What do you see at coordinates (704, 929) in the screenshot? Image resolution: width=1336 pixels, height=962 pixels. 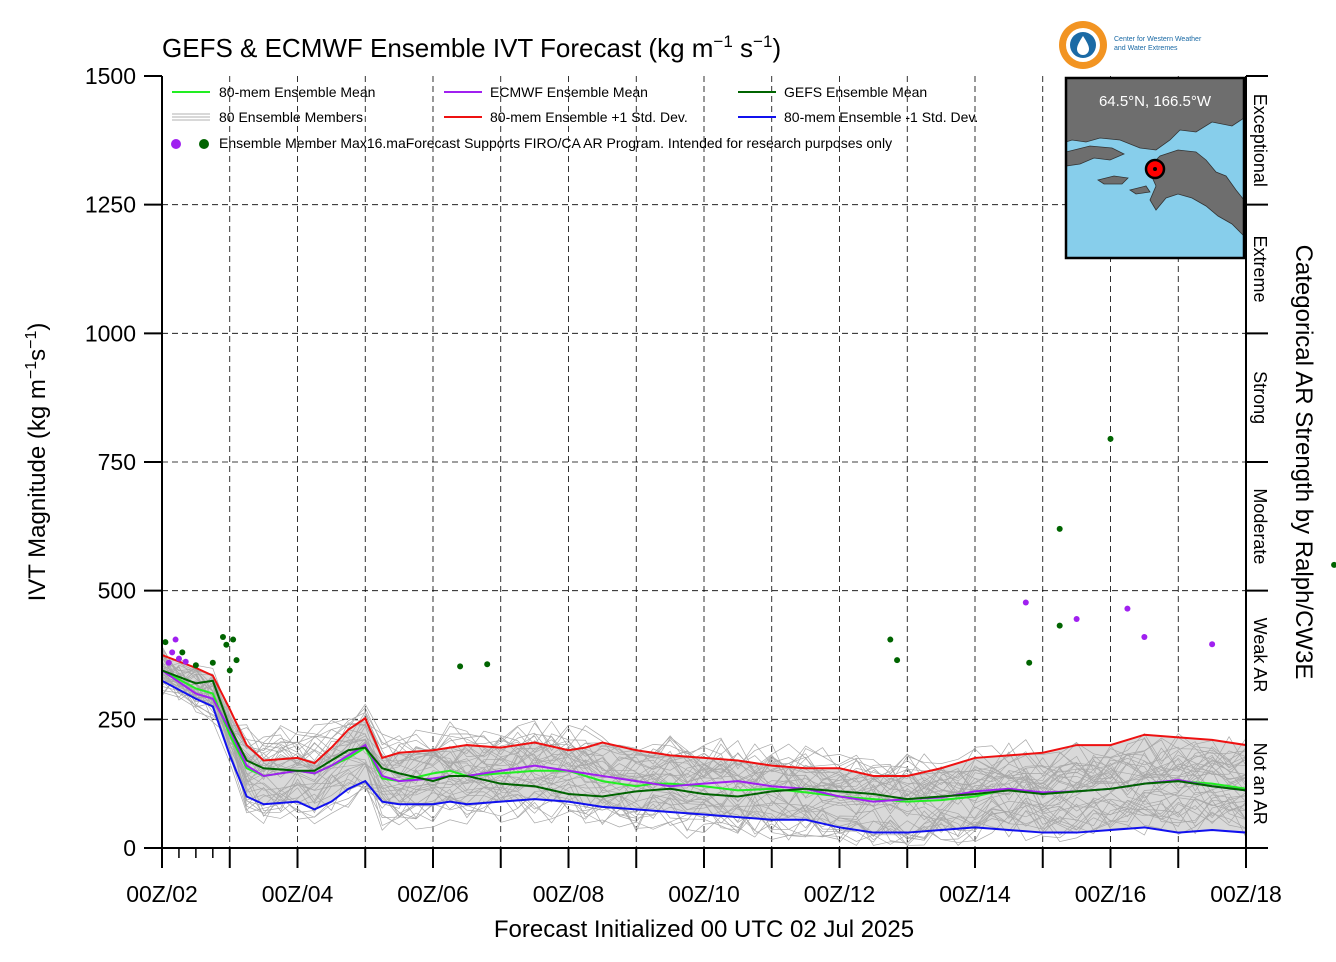 I see `x-axis-label: Forecast Initialized 00 UTC 02 Jul 2025` at bounding box center [704, 929].